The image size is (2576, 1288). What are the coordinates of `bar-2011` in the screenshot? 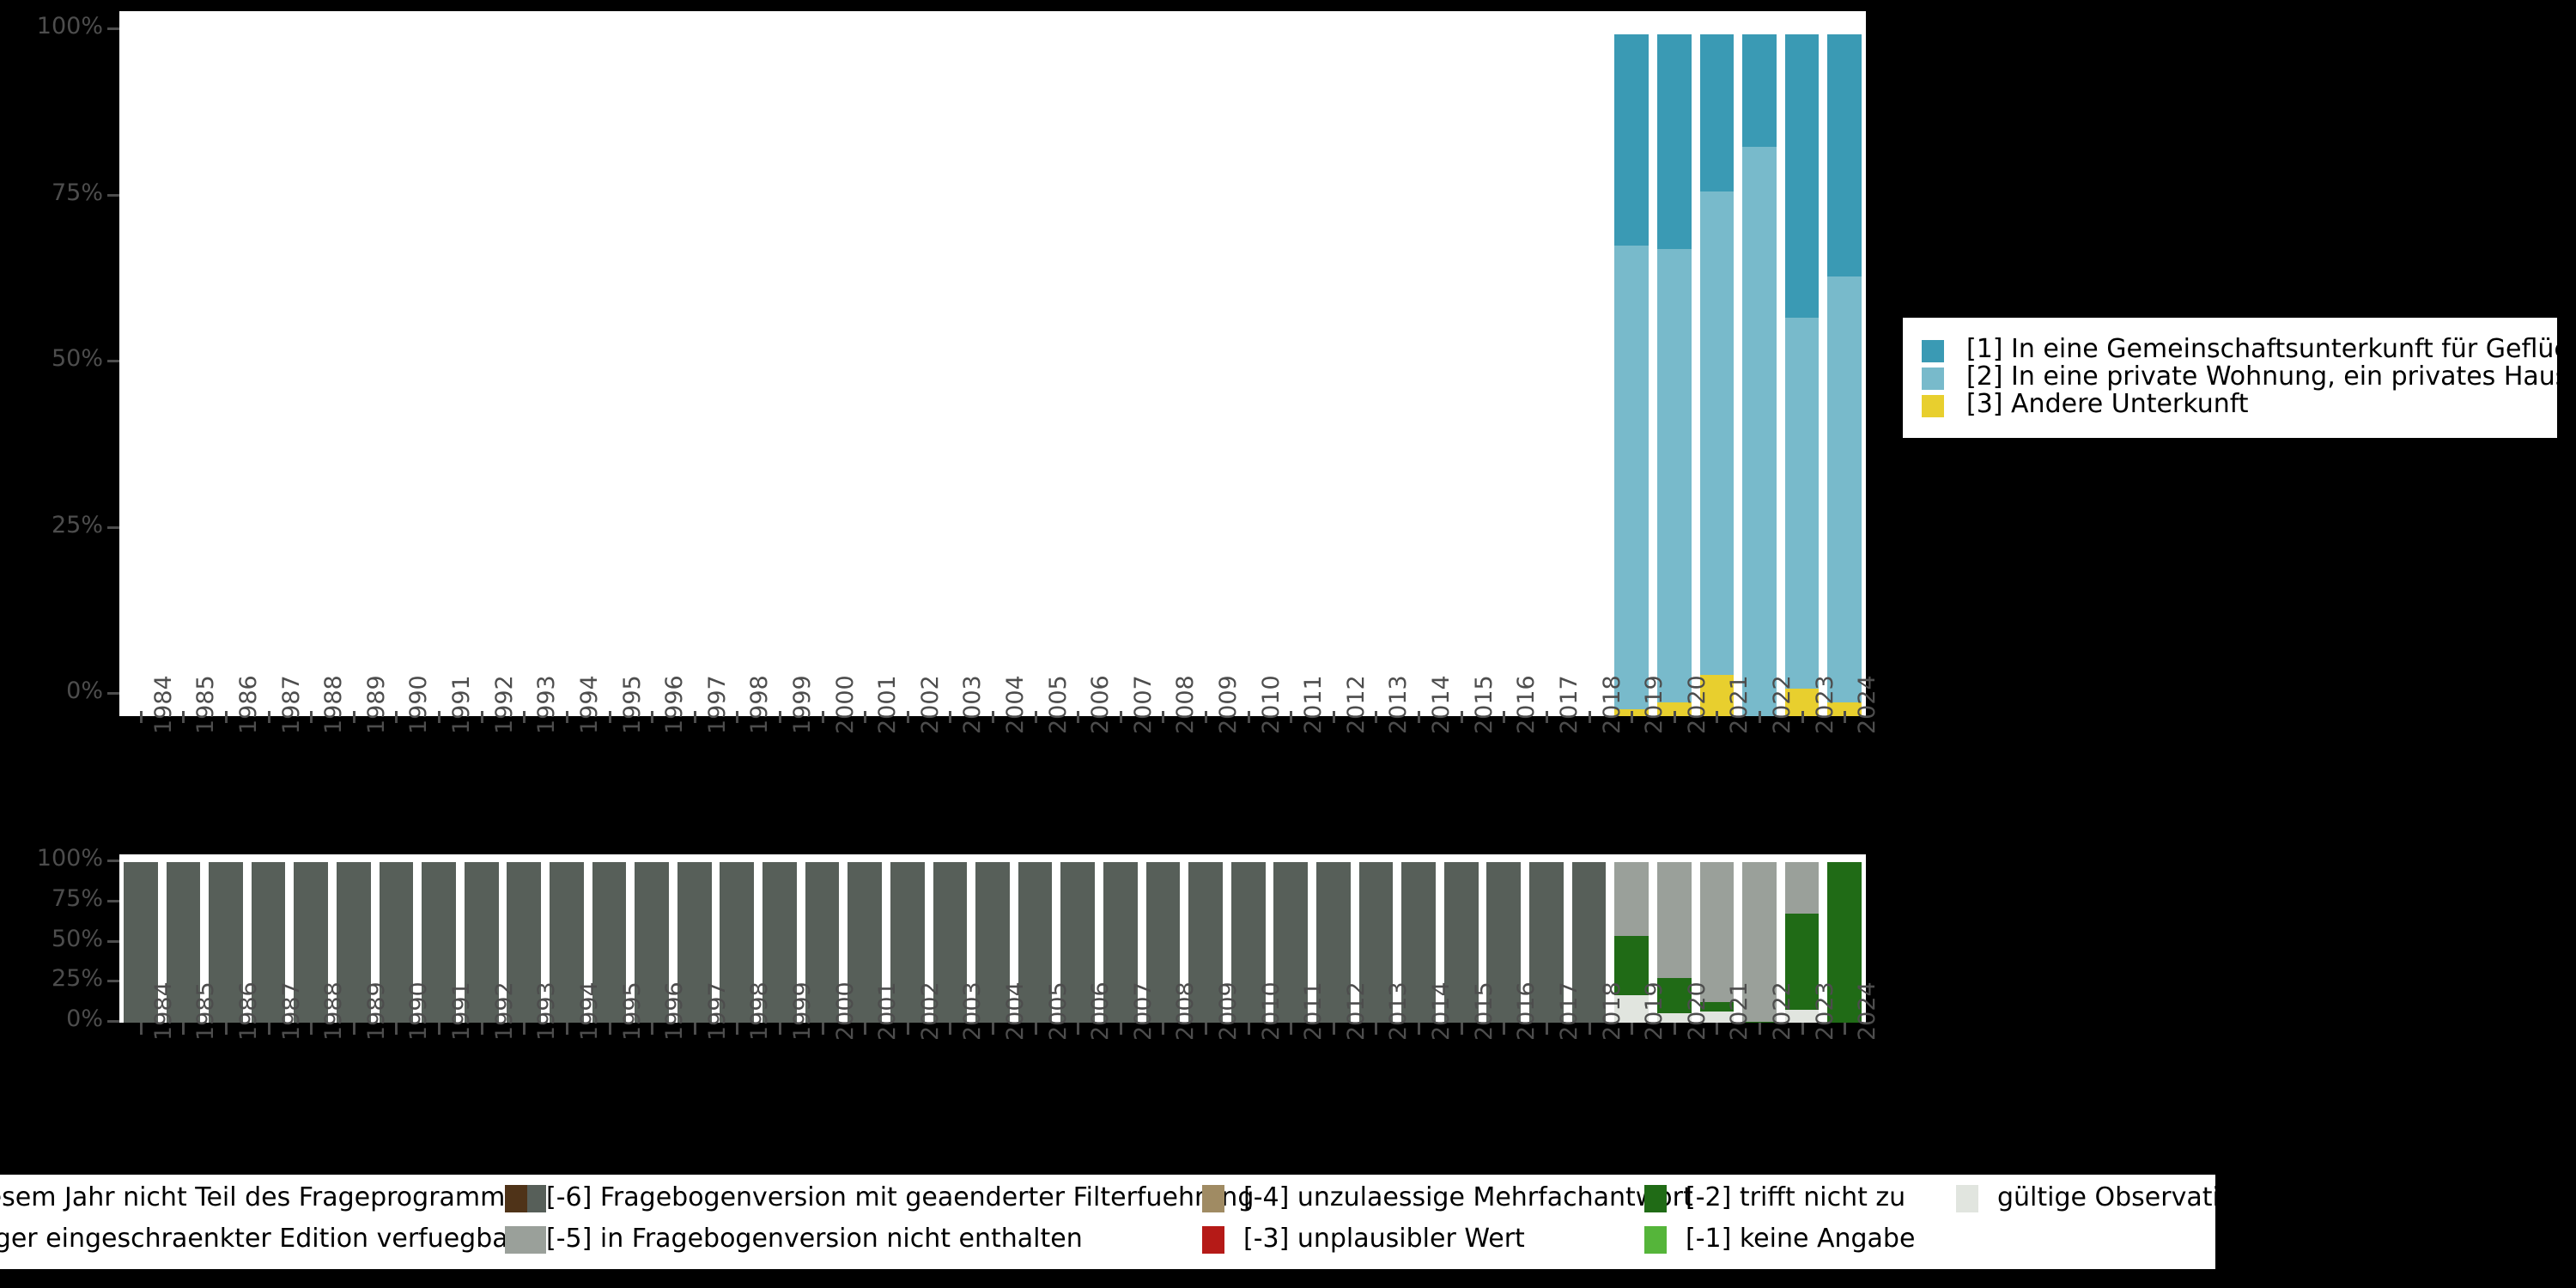 It's located at (1291, 943).